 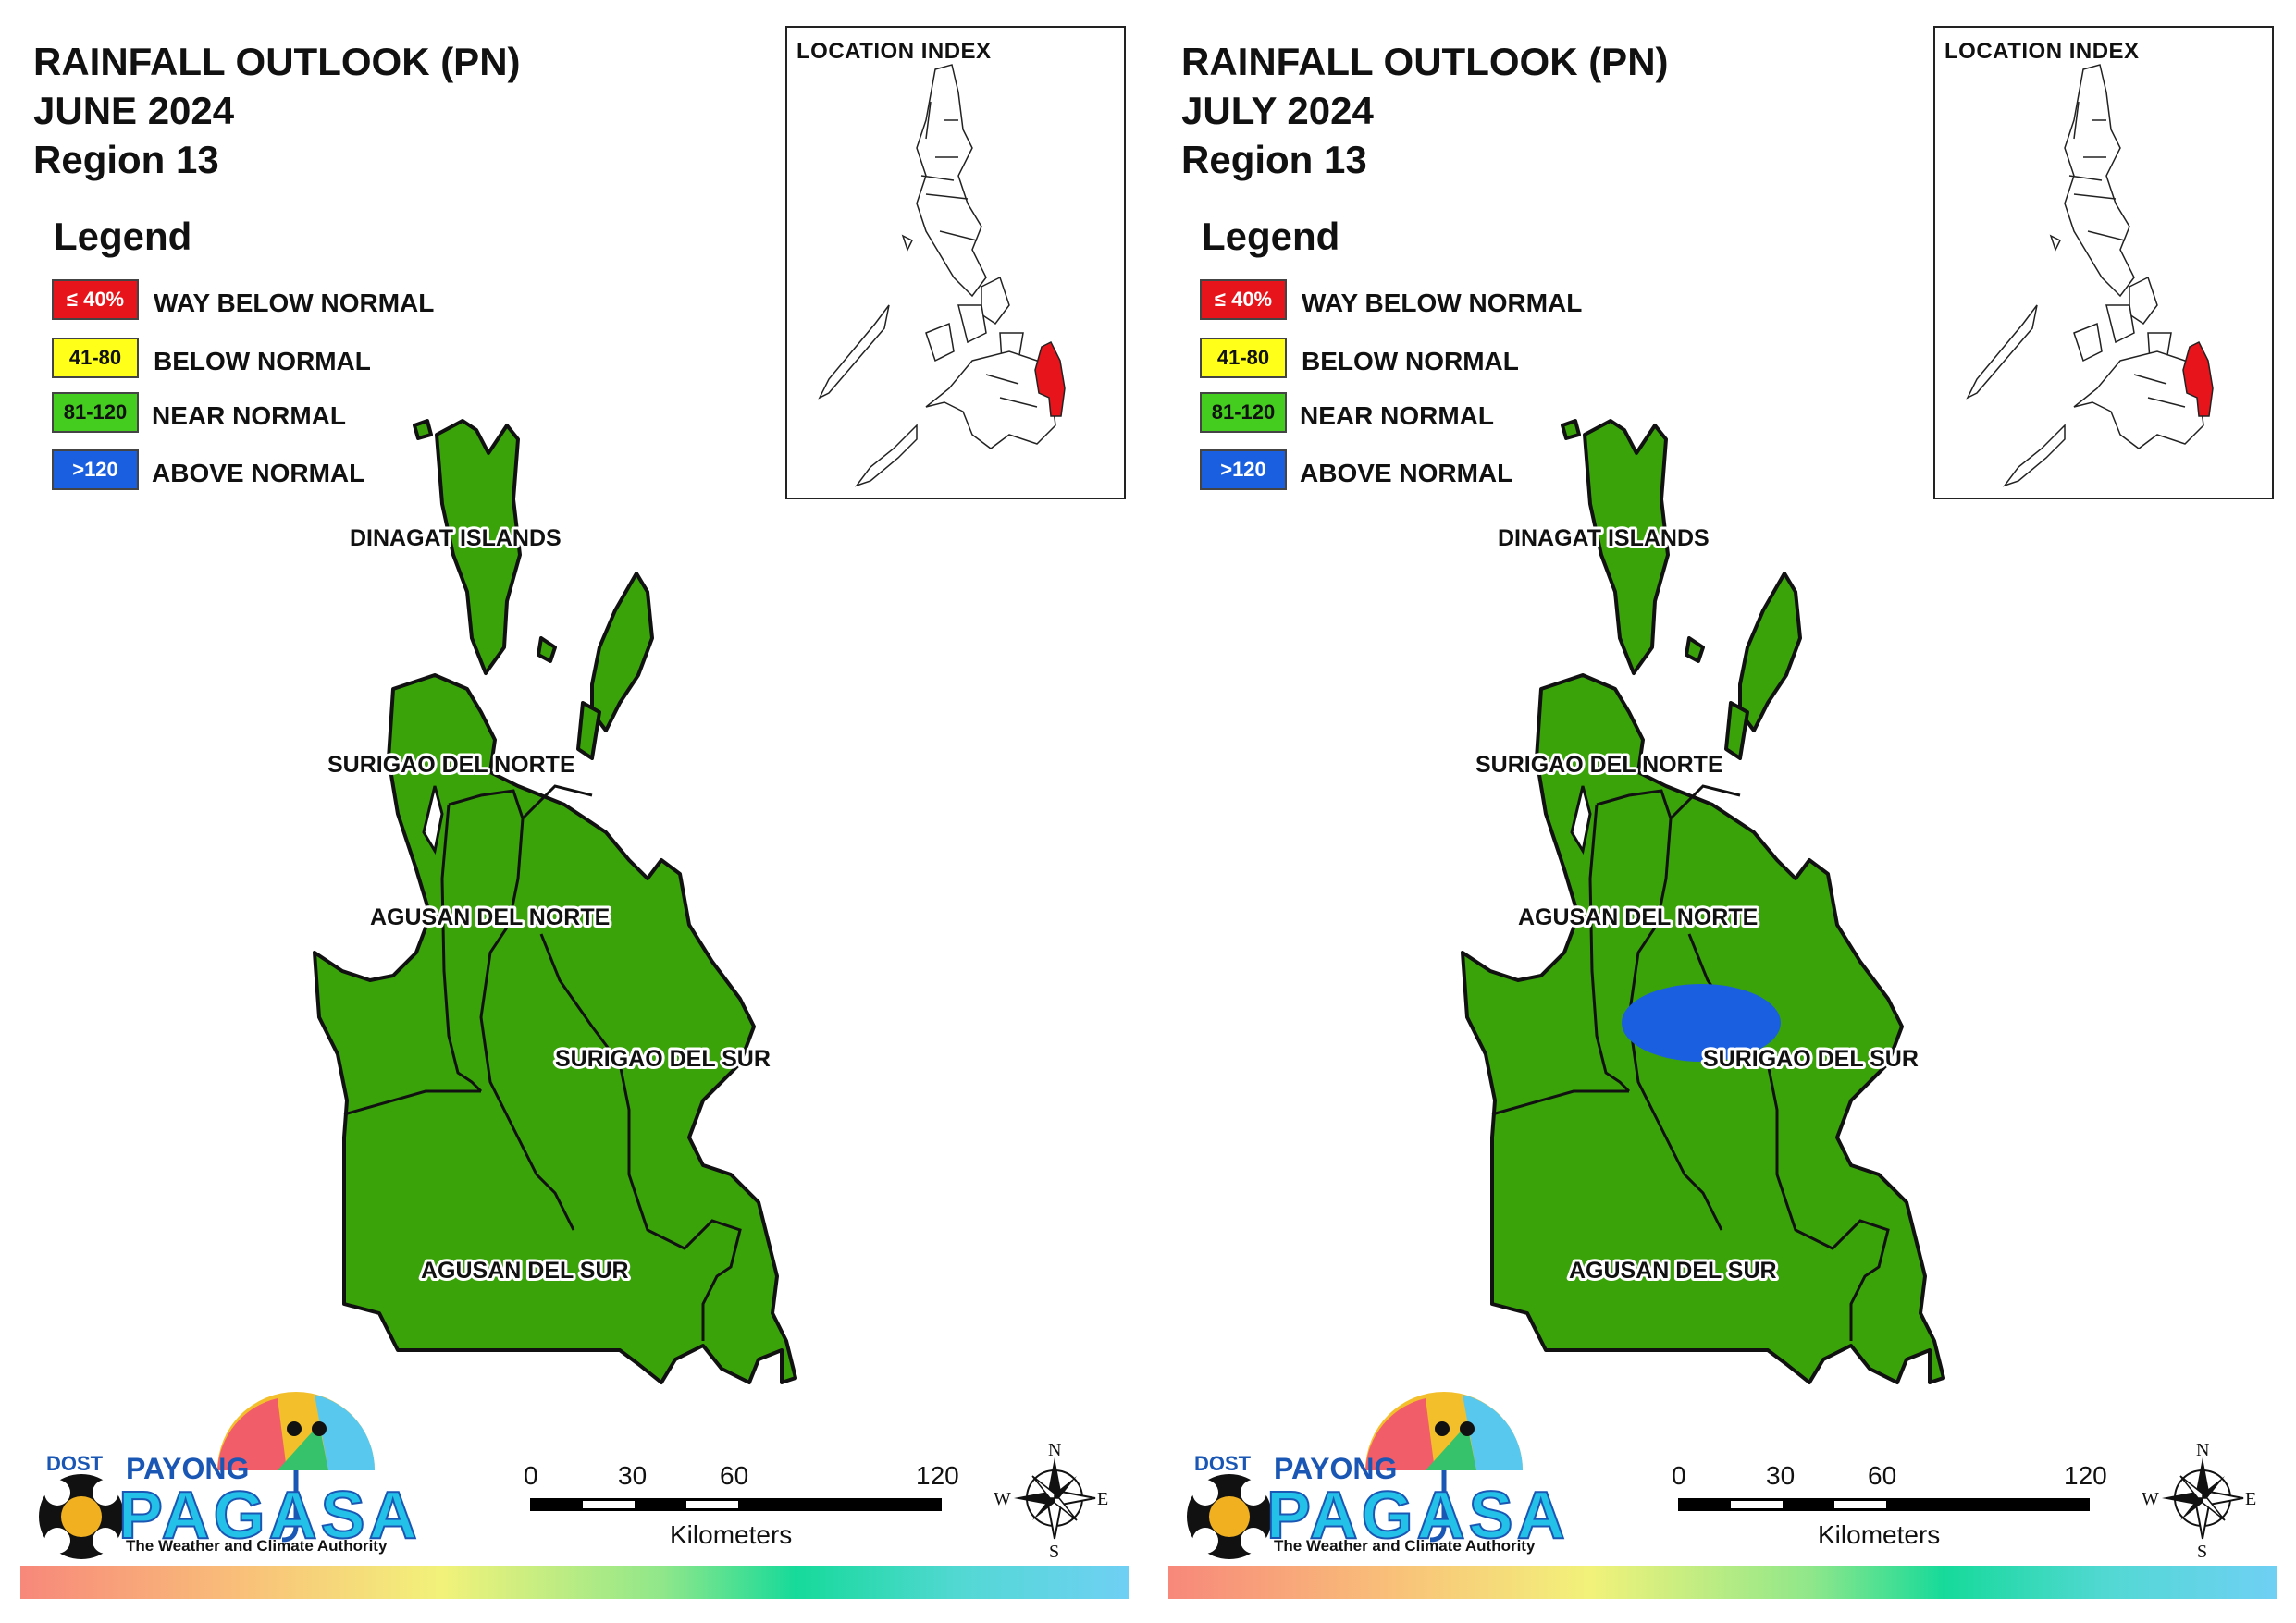 I want to click on legend-swatch: >120, so click(x=95, y=469).